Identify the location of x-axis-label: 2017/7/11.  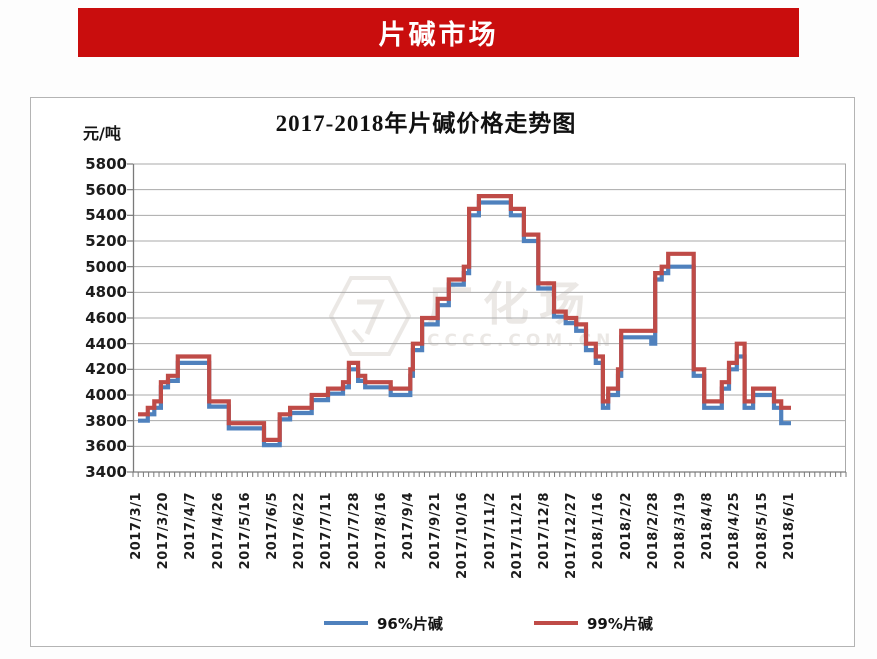
(327, 531).